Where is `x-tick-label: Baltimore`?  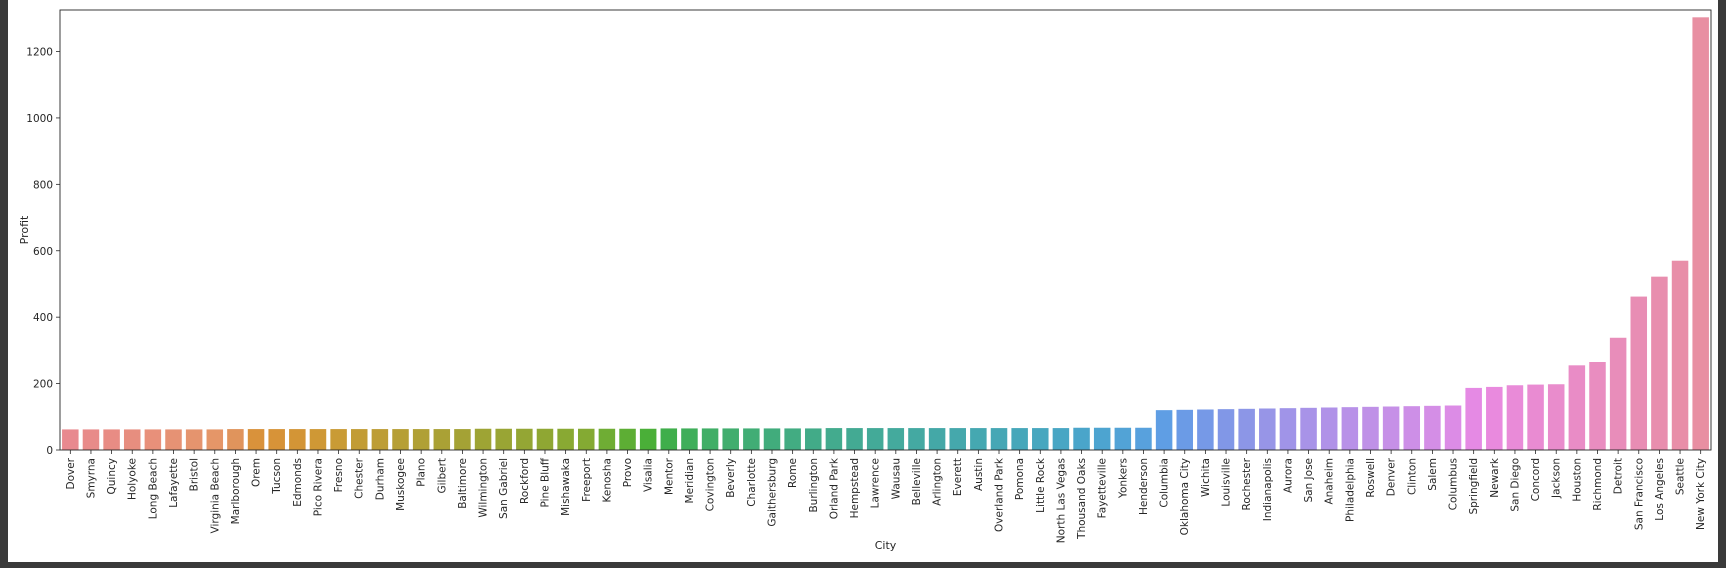
x-tick-label: Baltimore is located at coordinates (463, 483).